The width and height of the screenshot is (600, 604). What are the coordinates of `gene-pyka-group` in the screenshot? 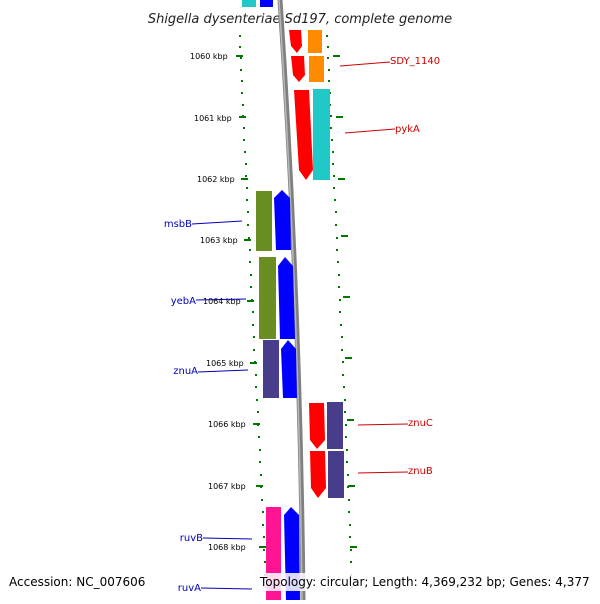 It's located at (312, 134).